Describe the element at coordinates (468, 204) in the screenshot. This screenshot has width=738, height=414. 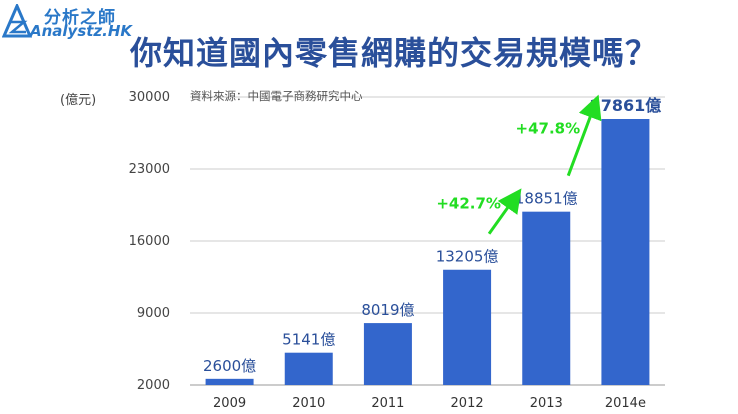
I see `growth-annotation: +42.7%` at that location.